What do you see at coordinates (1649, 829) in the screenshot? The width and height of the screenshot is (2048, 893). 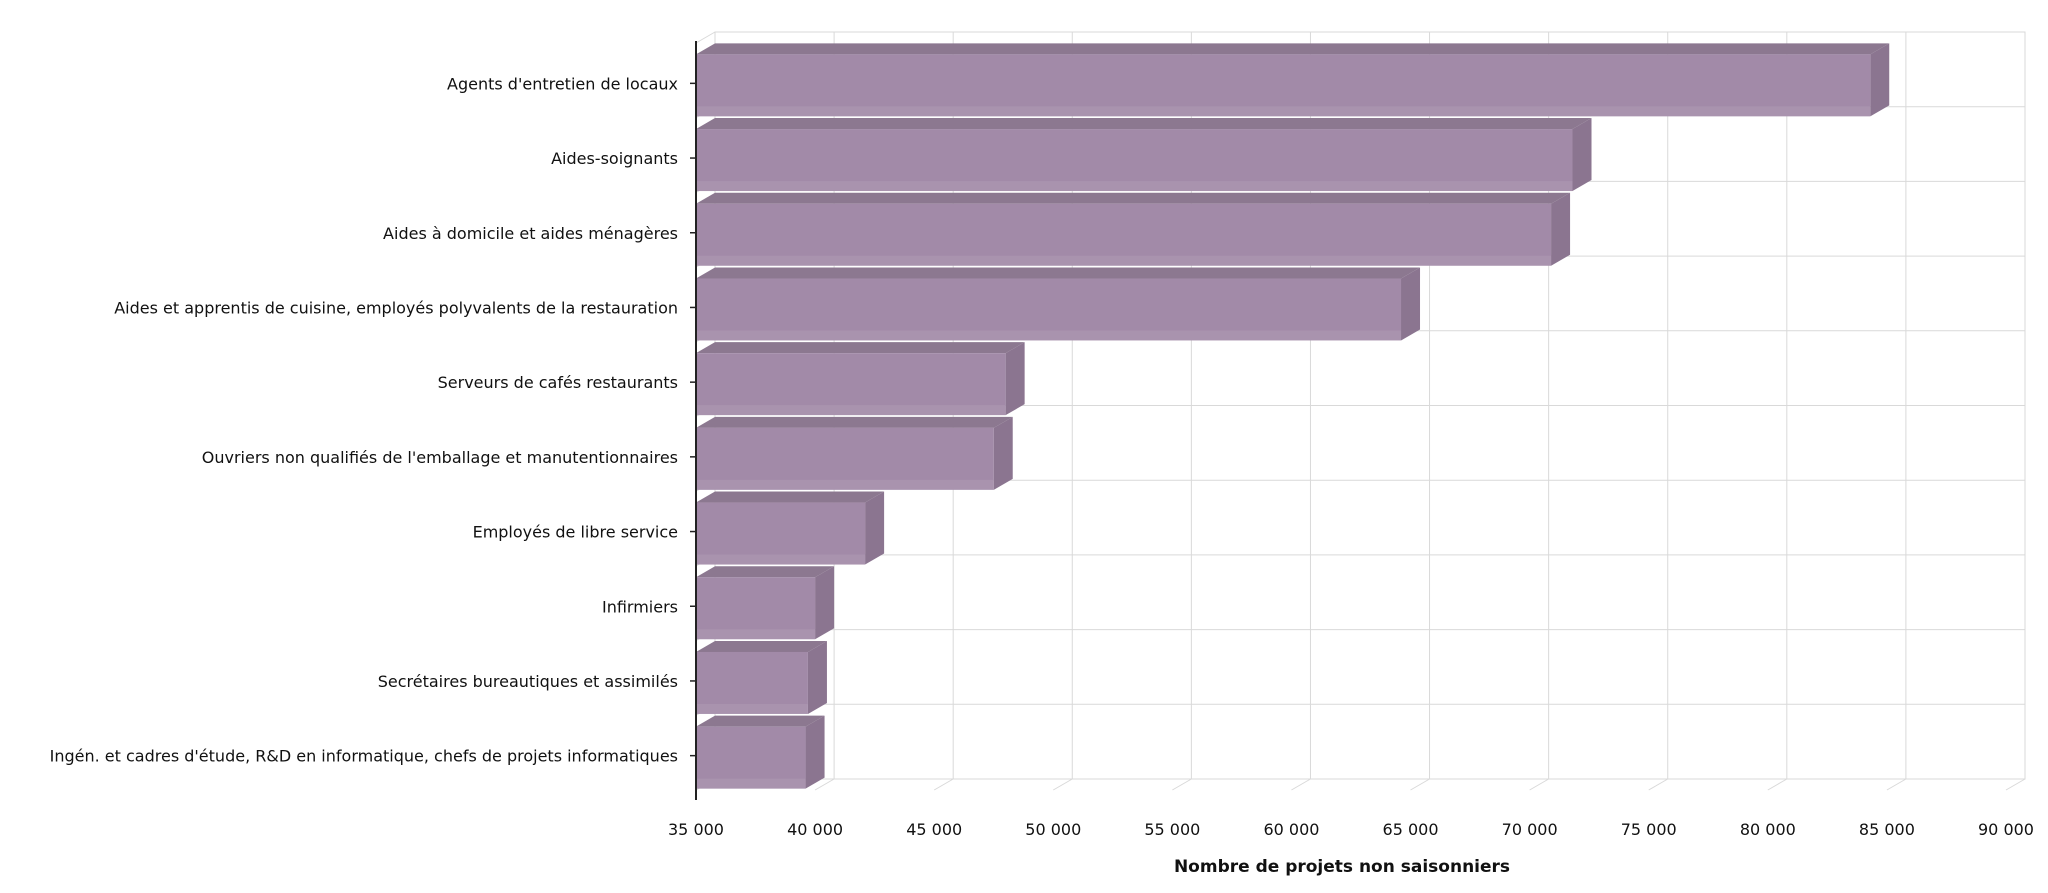 I see `x-tick-label: 75 000` at bounding box center [1649, 829].